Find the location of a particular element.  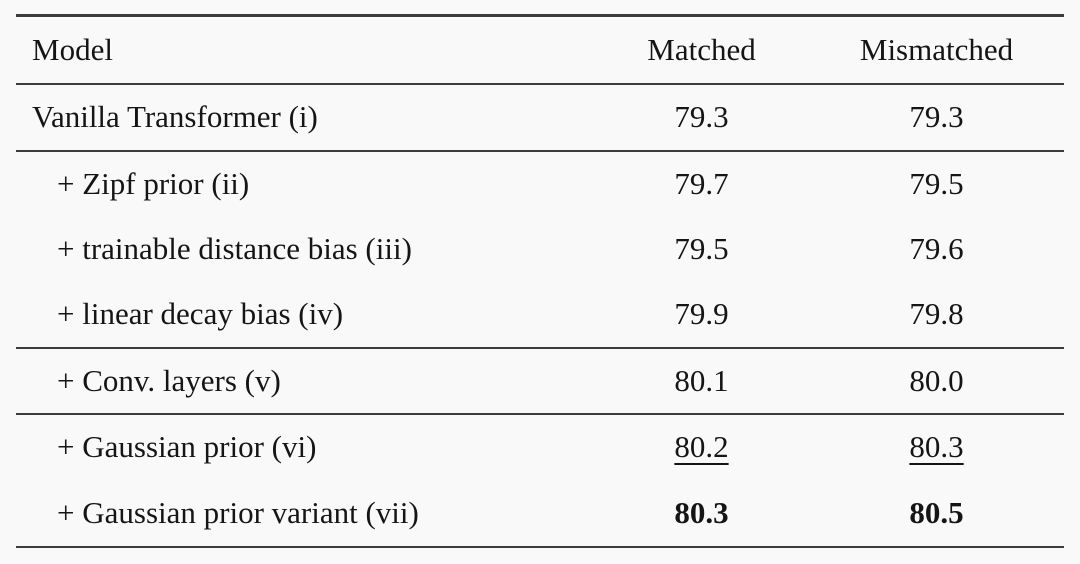

mismatched-value: 79.6 is located at coordinates (936, 248).